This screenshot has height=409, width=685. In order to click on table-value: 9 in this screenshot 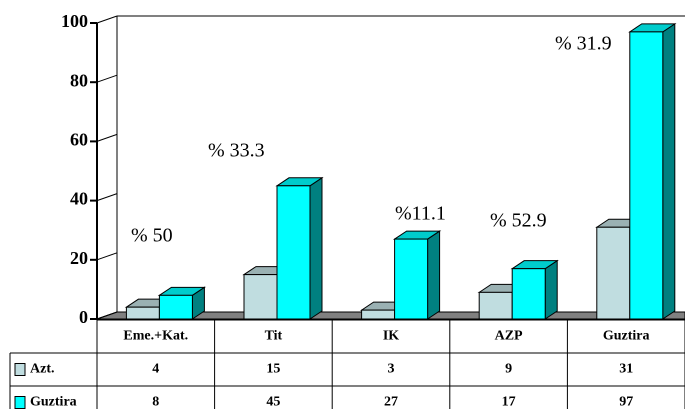, I will do `click(508, 369)`.